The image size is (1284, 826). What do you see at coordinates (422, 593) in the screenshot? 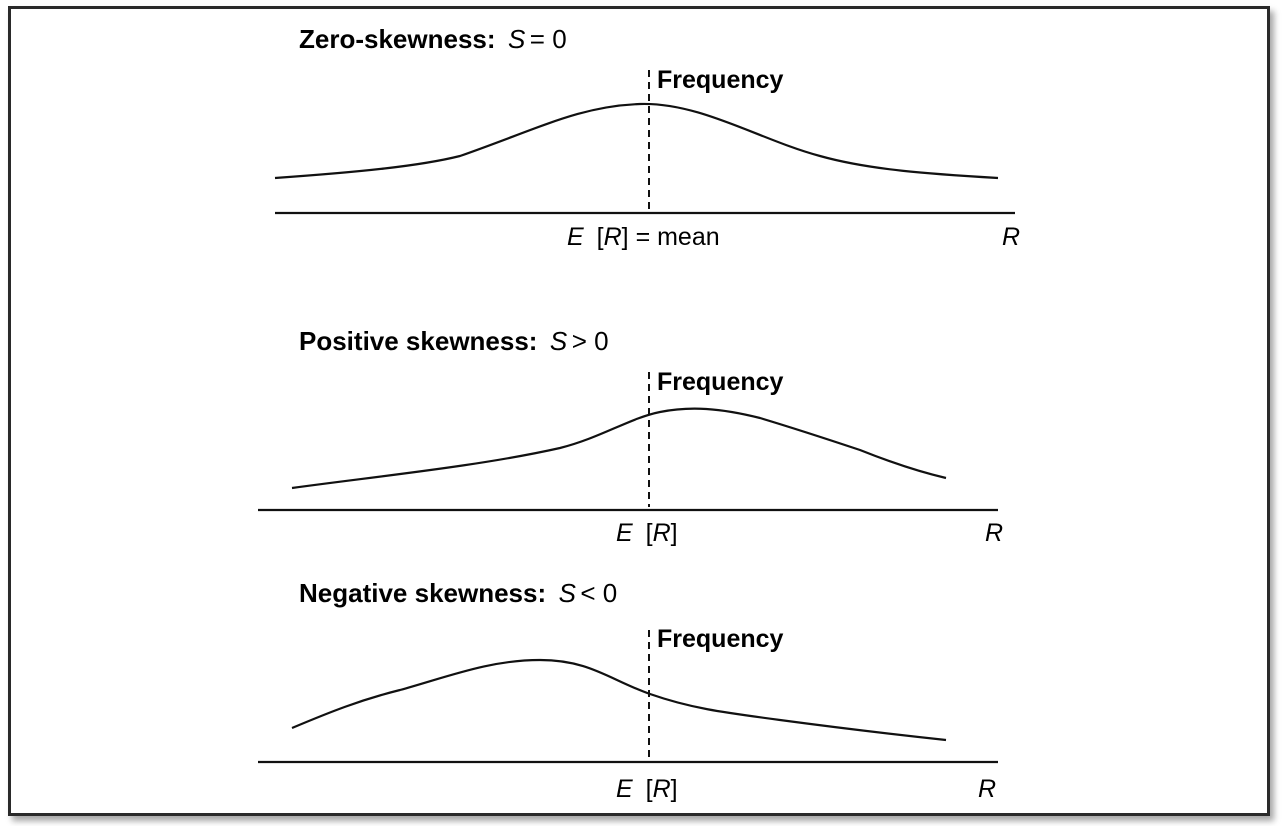
I see `panel-title-bold: Negative skewness:` at bounding box center [422, 593].